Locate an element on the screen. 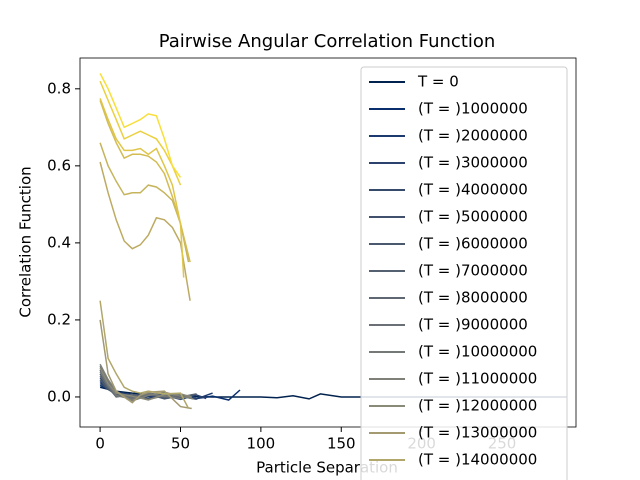  legend-label: (T = )10000000 is located at coordinates (477, 352).